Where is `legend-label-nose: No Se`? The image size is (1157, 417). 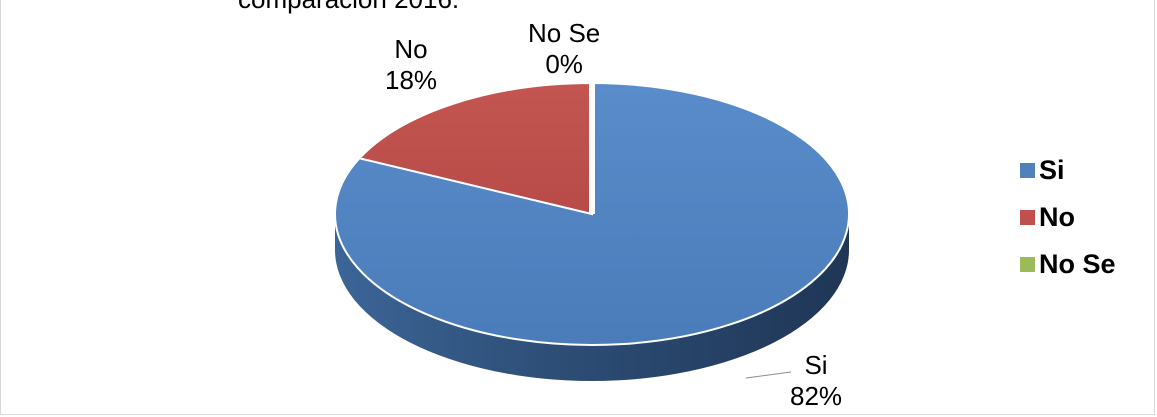
legend-label-nose: No Se is located at coordinates (1077, 264).